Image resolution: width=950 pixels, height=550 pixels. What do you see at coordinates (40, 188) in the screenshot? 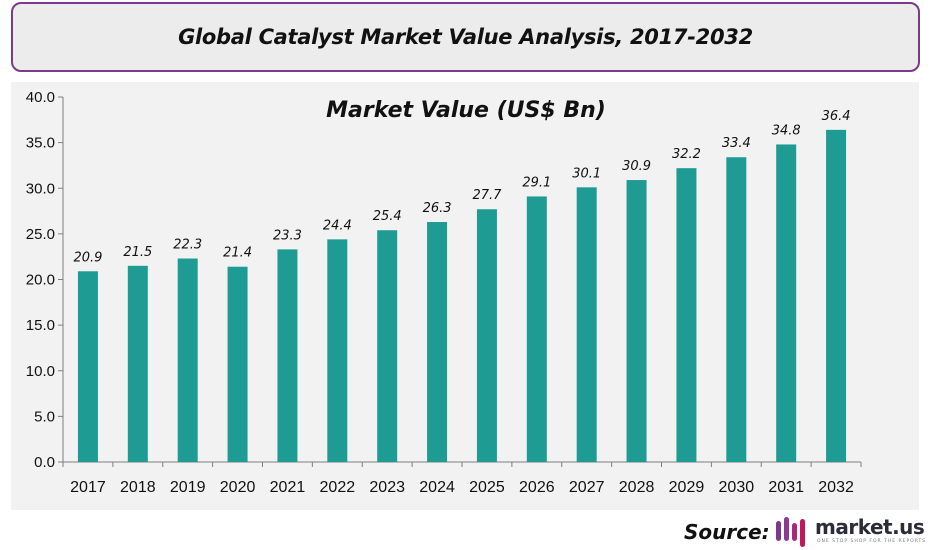
I see `y-tick-label: 30.0` at bounding box center [40, 188].